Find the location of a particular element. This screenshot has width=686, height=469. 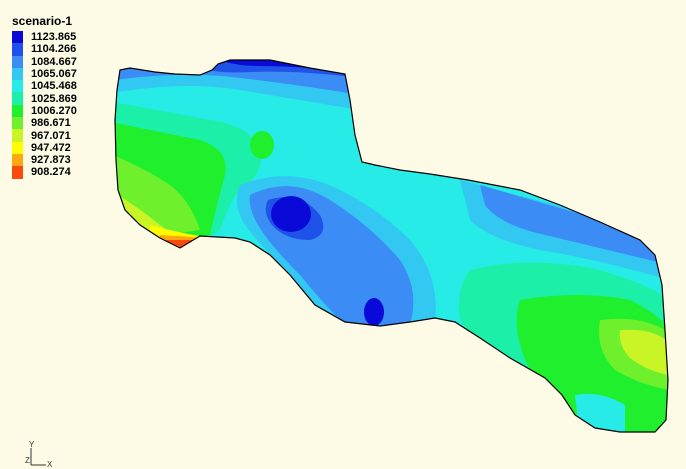

legend-value: 908.274 is located at coordinates (51, 172).